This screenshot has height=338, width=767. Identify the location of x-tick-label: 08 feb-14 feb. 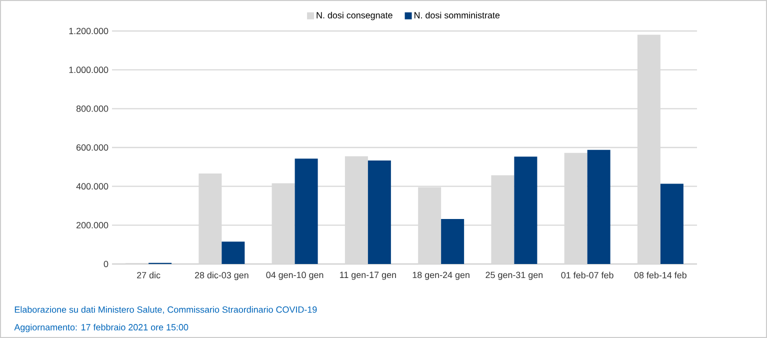
(660, 275).